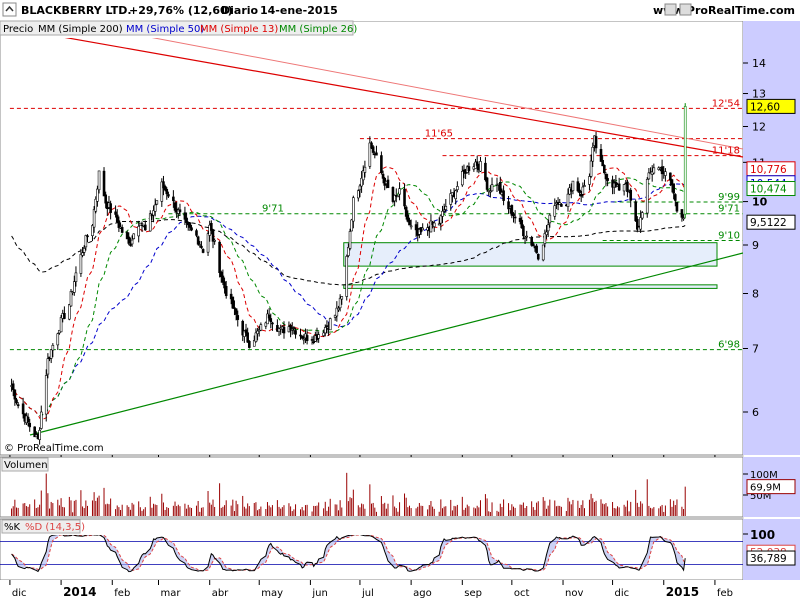  I want to click on price-badge-label: 12,60, so click(765, 107).